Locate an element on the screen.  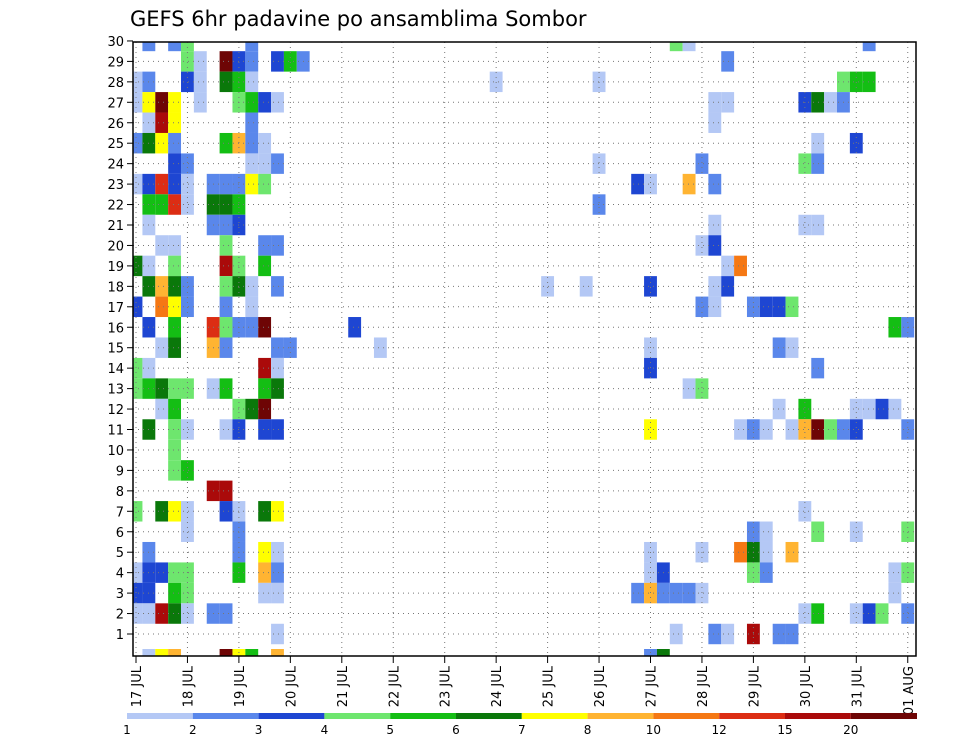
y-tick-label: 25 is located at coordinates (115, 144).